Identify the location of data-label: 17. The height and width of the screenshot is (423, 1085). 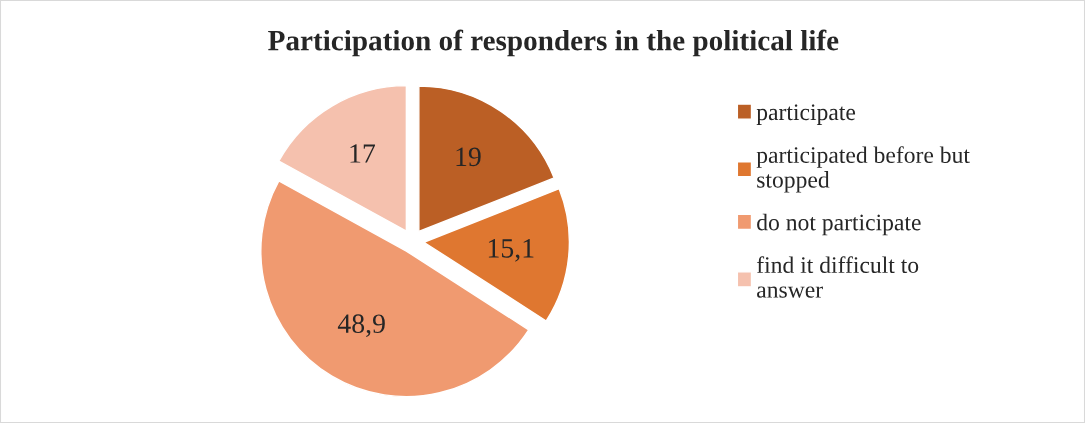
(363, 153).